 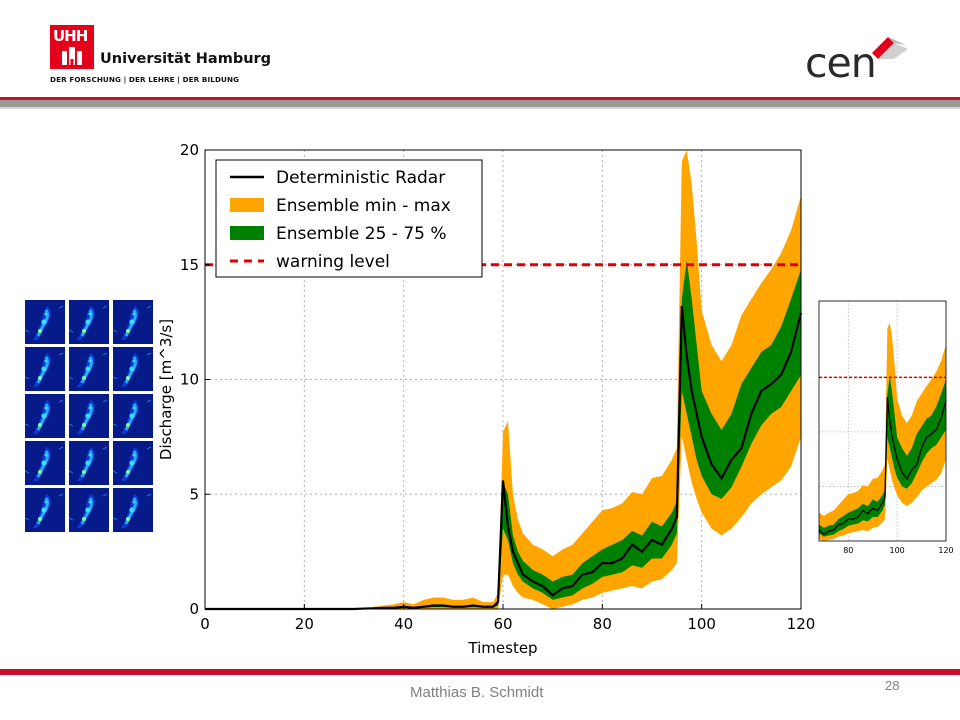 I want to click on y-tick-label: 15, so click(x=189, y=265).